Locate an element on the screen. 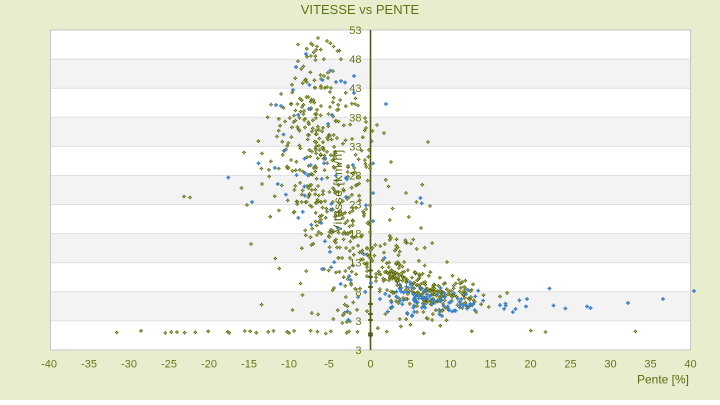 The width and height of the screenshot is (720, 405). svg-text: 15 is located at coordinates (490, 365).